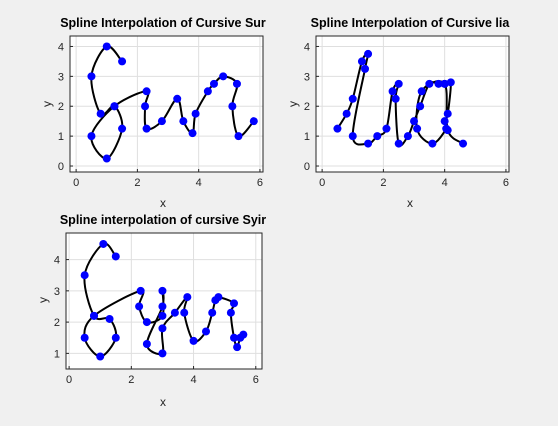 This screenshot has width=558, height=426. I want to click on chart-title: Spline interpolation of cursive Syir, so click(163, 220).